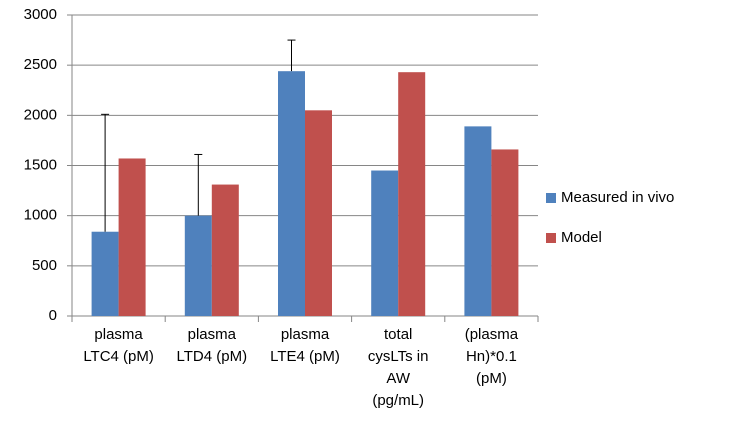 This screenshot has height=438, width=735. I want to click on y-tick-label: 1000, so click(40, 215).